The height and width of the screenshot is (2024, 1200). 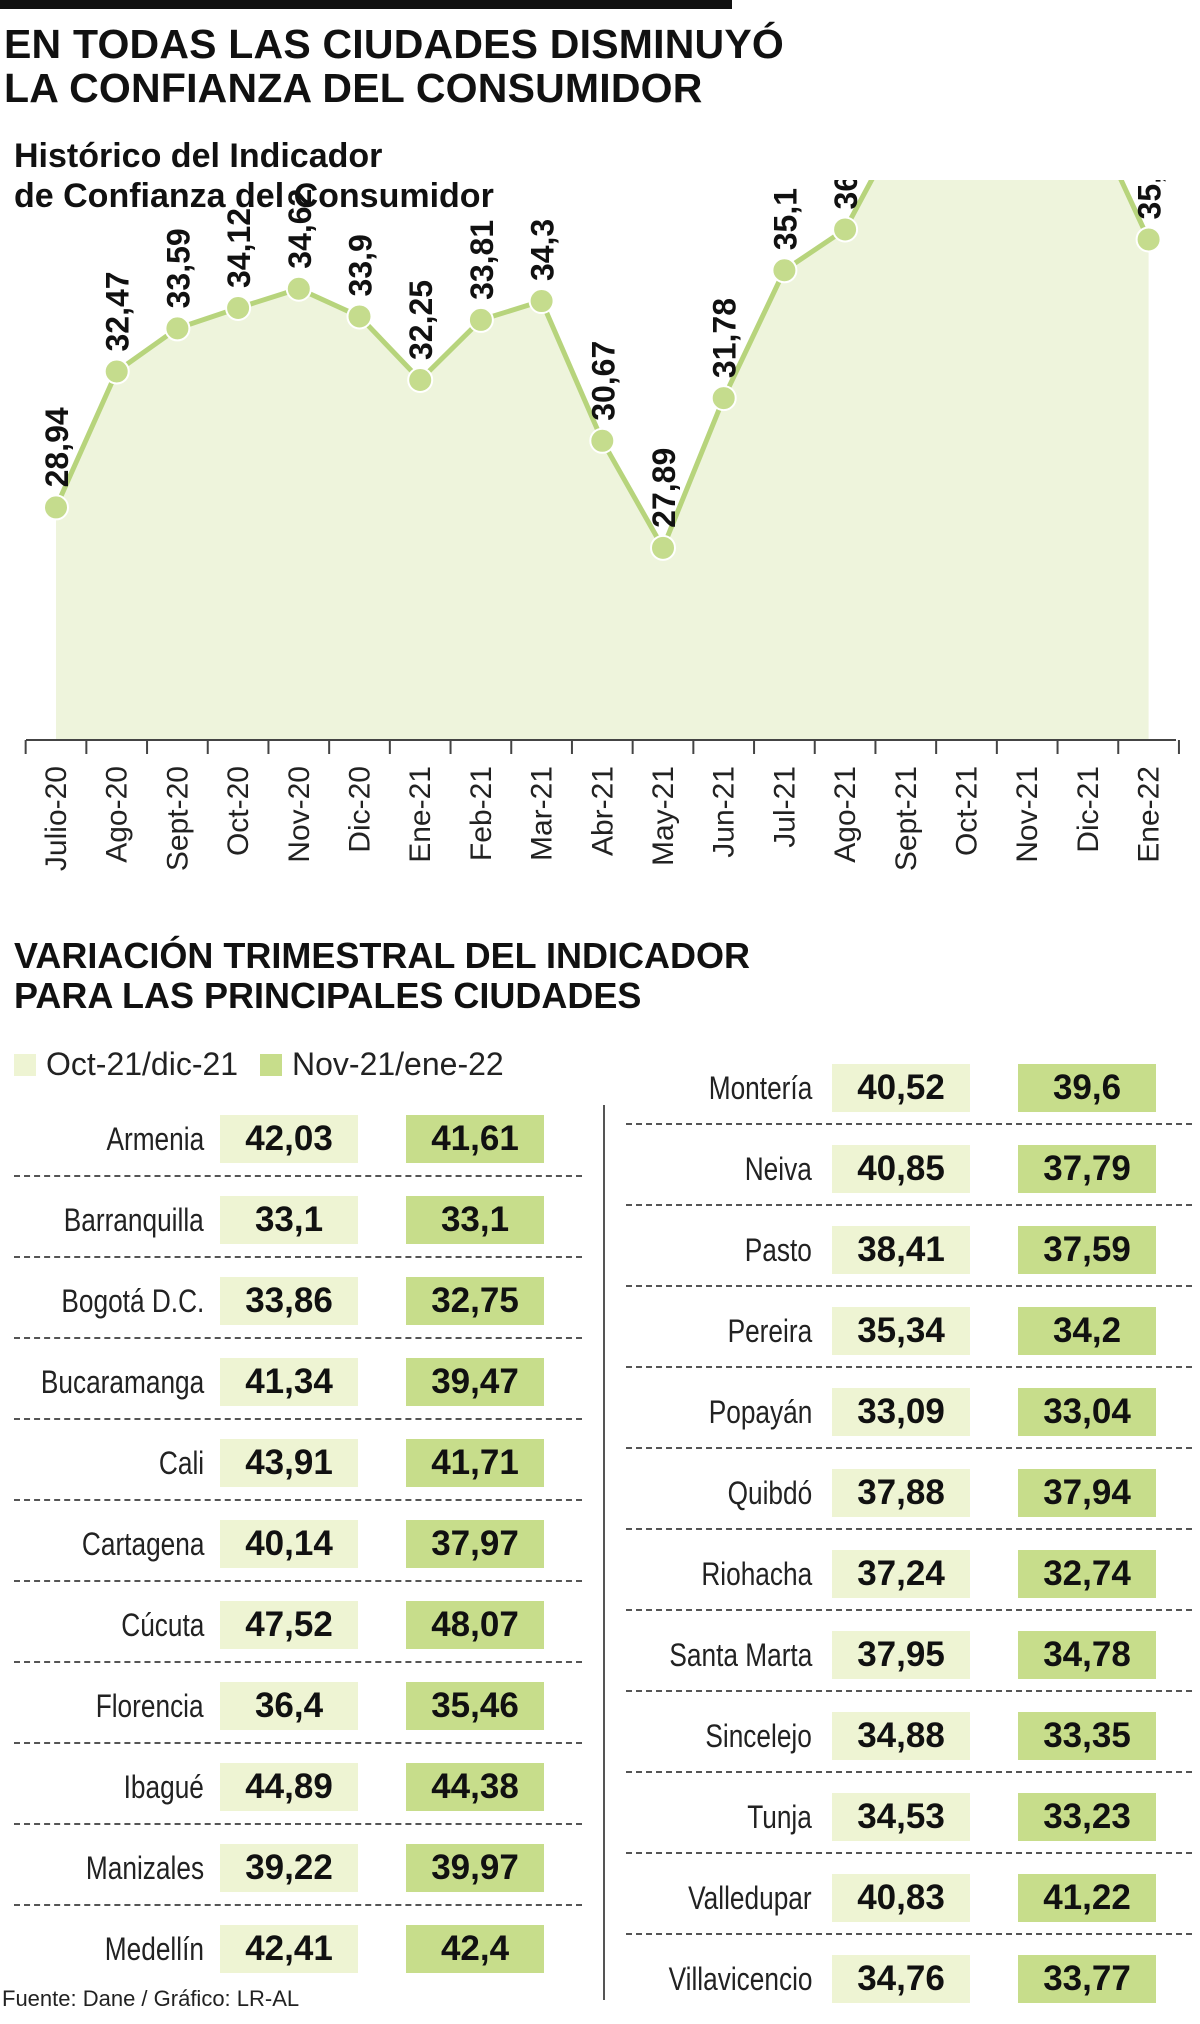 I want to click on city-name: Barranquilla, so click(x=133, y=1220).